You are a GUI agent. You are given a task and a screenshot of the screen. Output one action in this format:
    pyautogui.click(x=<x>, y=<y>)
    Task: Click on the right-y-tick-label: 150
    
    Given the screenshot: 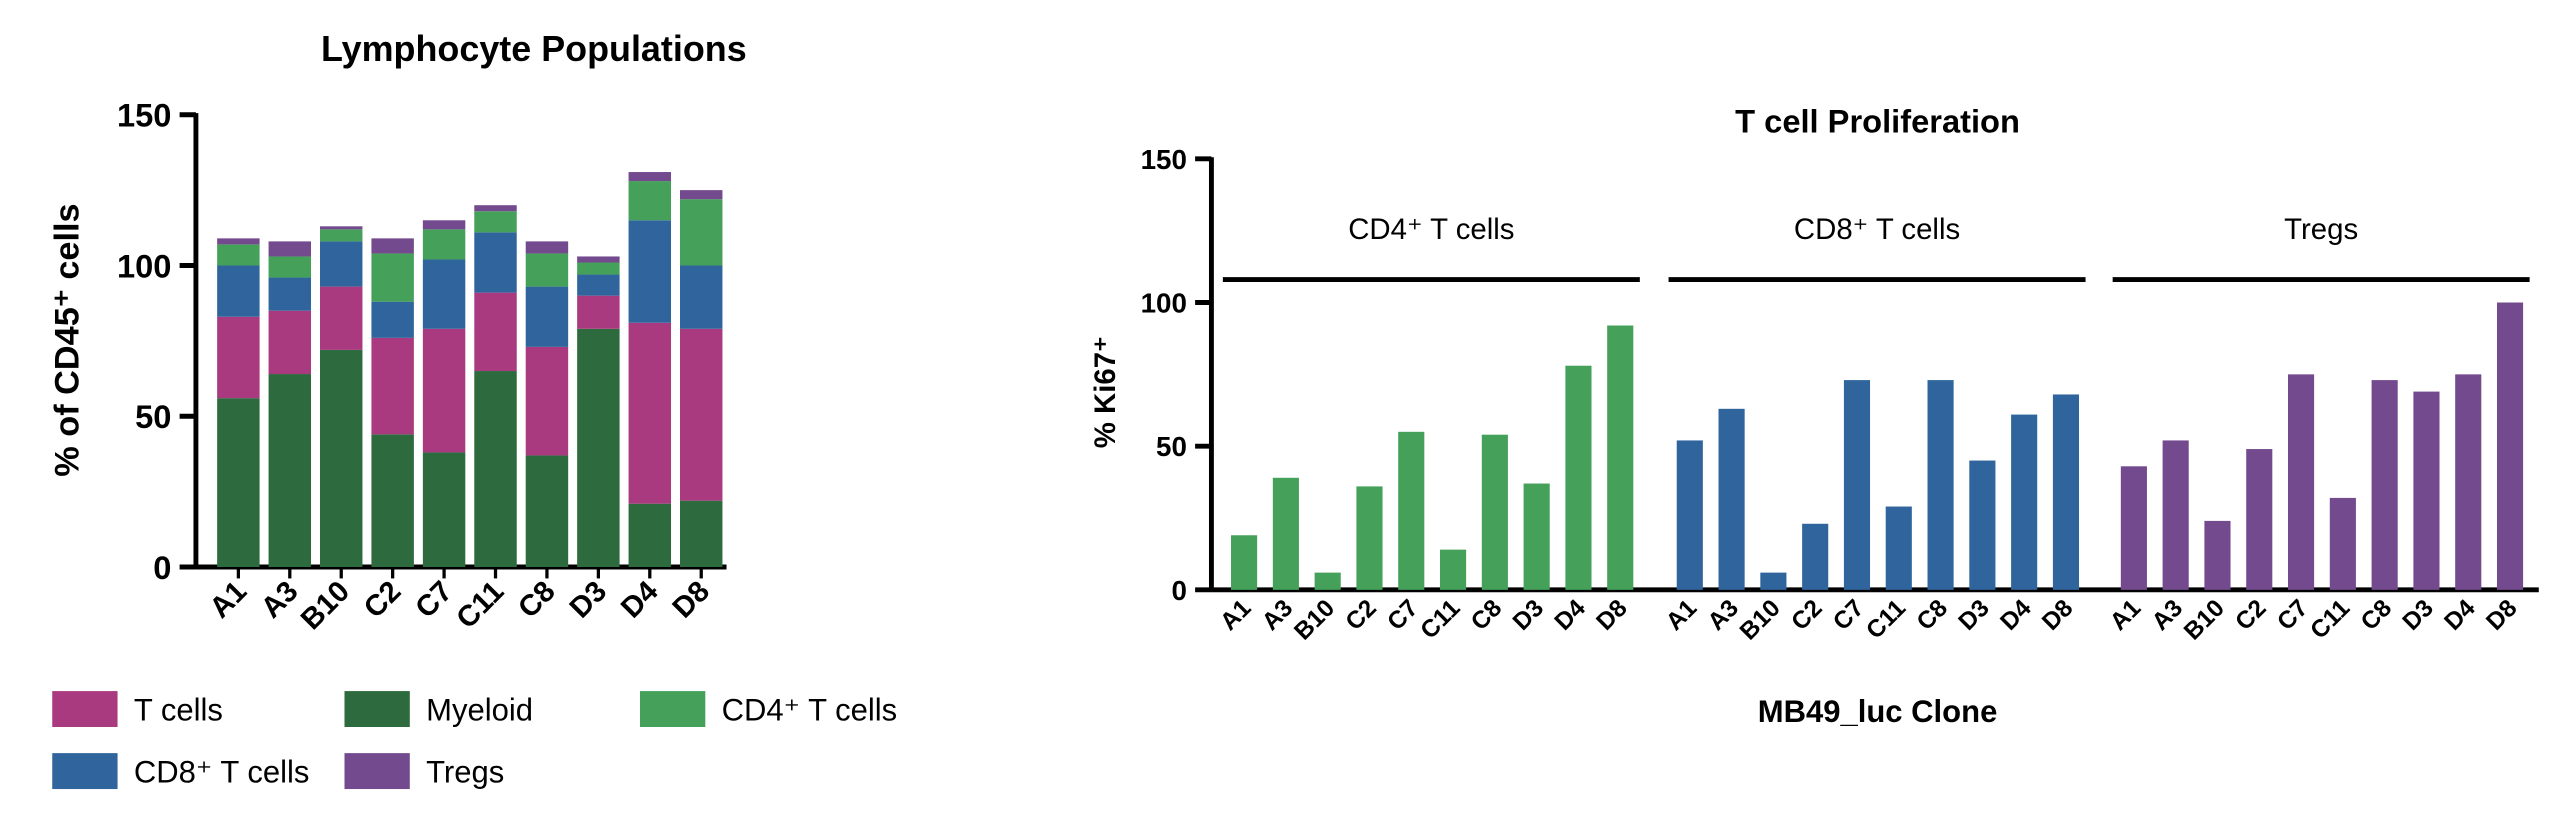 What is the action you would take?
    pyautogui.click(x=1164, y=159)
    